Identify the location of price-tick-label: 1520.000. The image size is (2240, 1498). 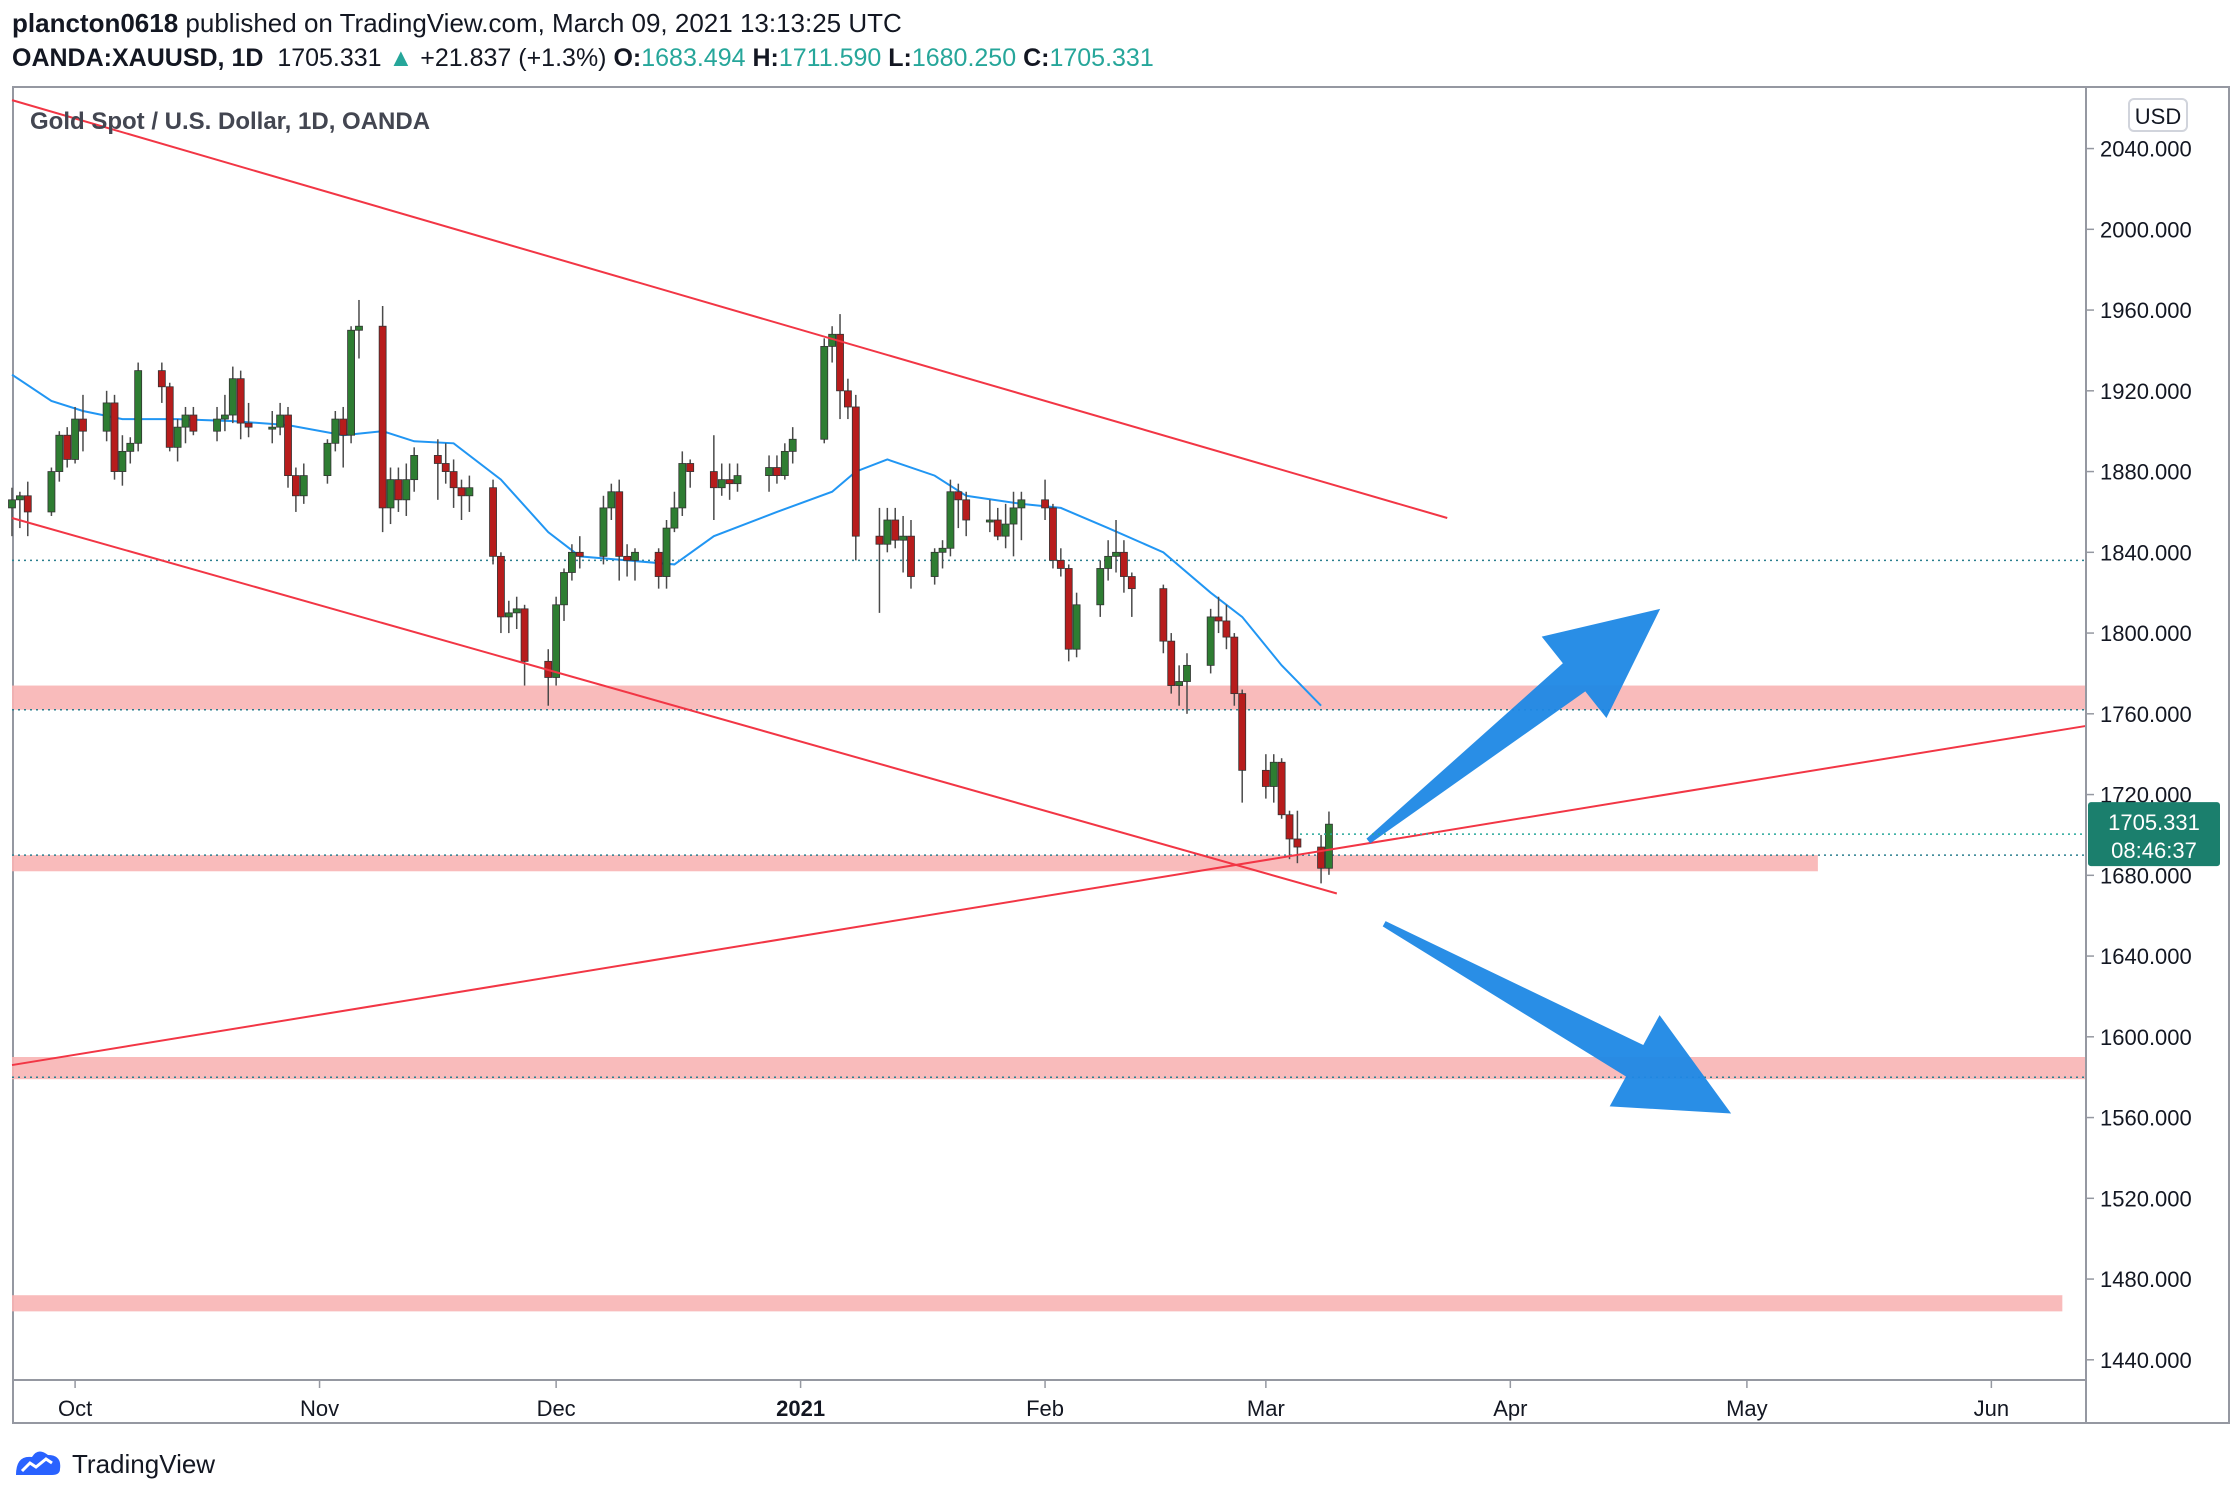
(2146, 1198).